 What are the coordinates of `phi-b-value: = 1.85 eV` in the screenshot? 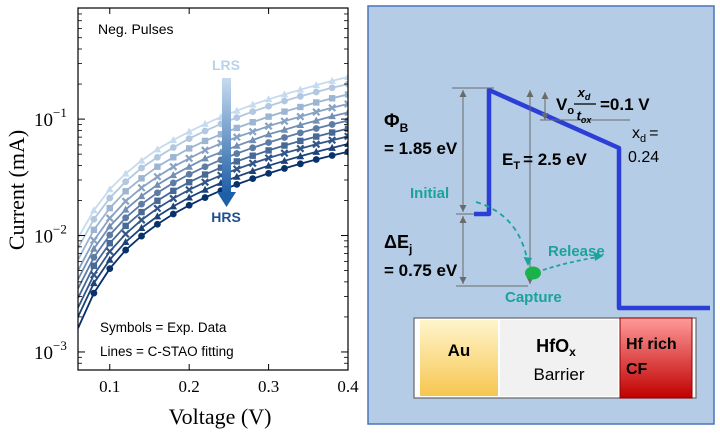 It's located at (421, 148).